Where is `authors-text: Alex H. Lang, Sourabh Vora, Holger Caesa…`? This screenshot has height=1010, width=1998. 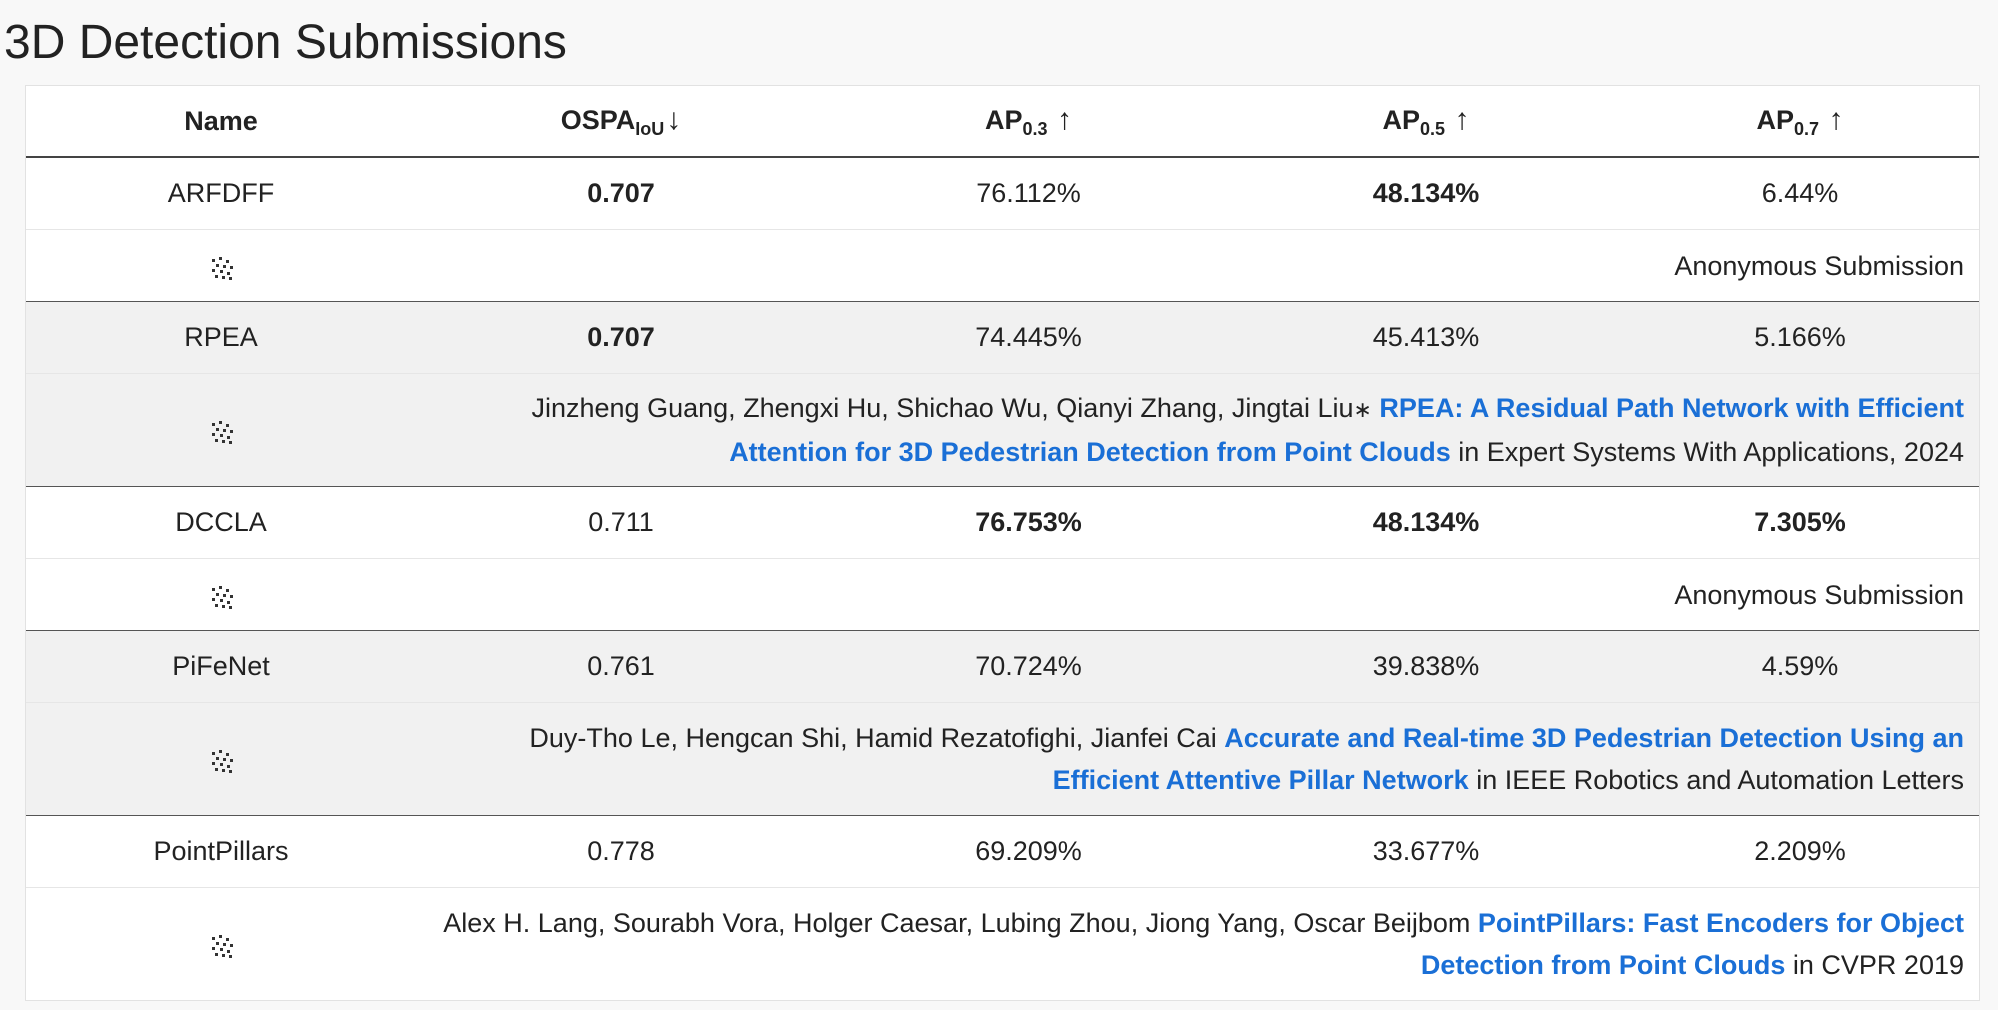 authors-text: Alex H. Lang, Sourabh Vora, Holger Caesa… is located at coordinates (957, 923).